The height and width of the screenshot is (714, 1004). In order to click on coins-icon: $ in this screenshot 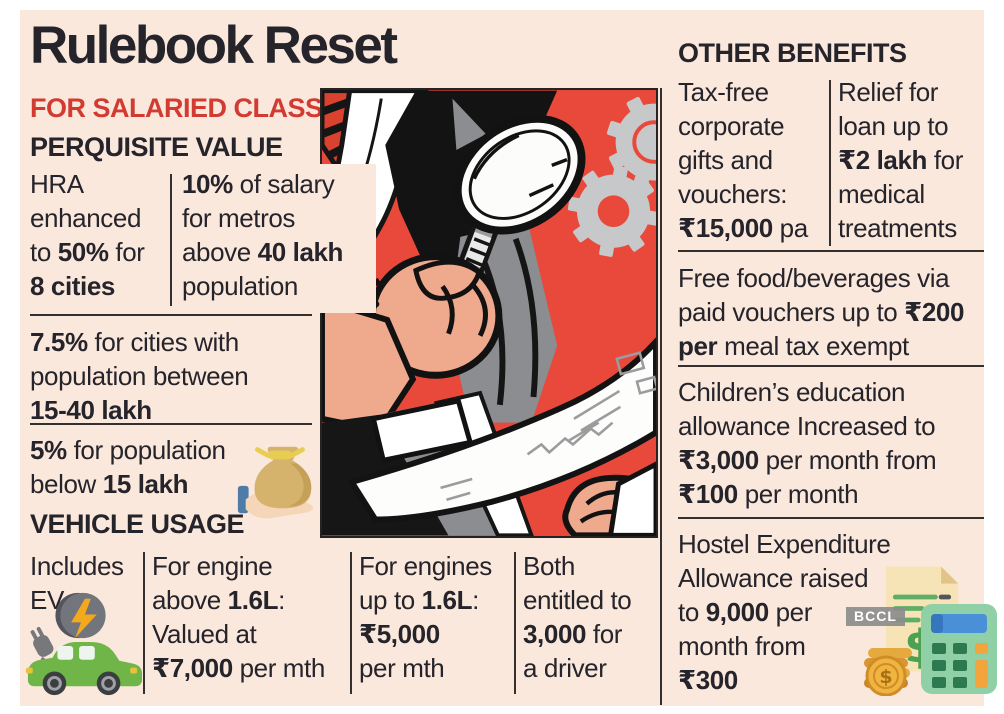, I will do `click(889, 666)`.